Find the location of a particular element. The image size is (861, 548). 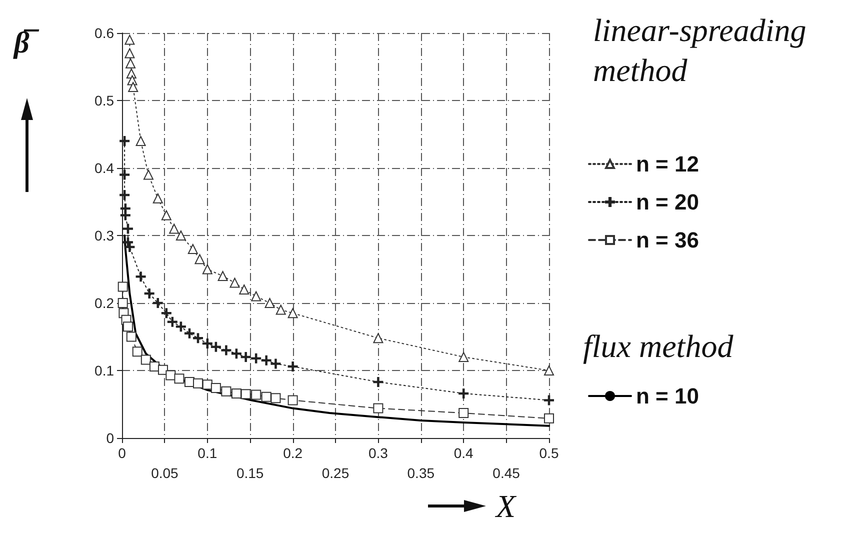

y-tick-label: 0.6 is located at coordinates (104, 33).